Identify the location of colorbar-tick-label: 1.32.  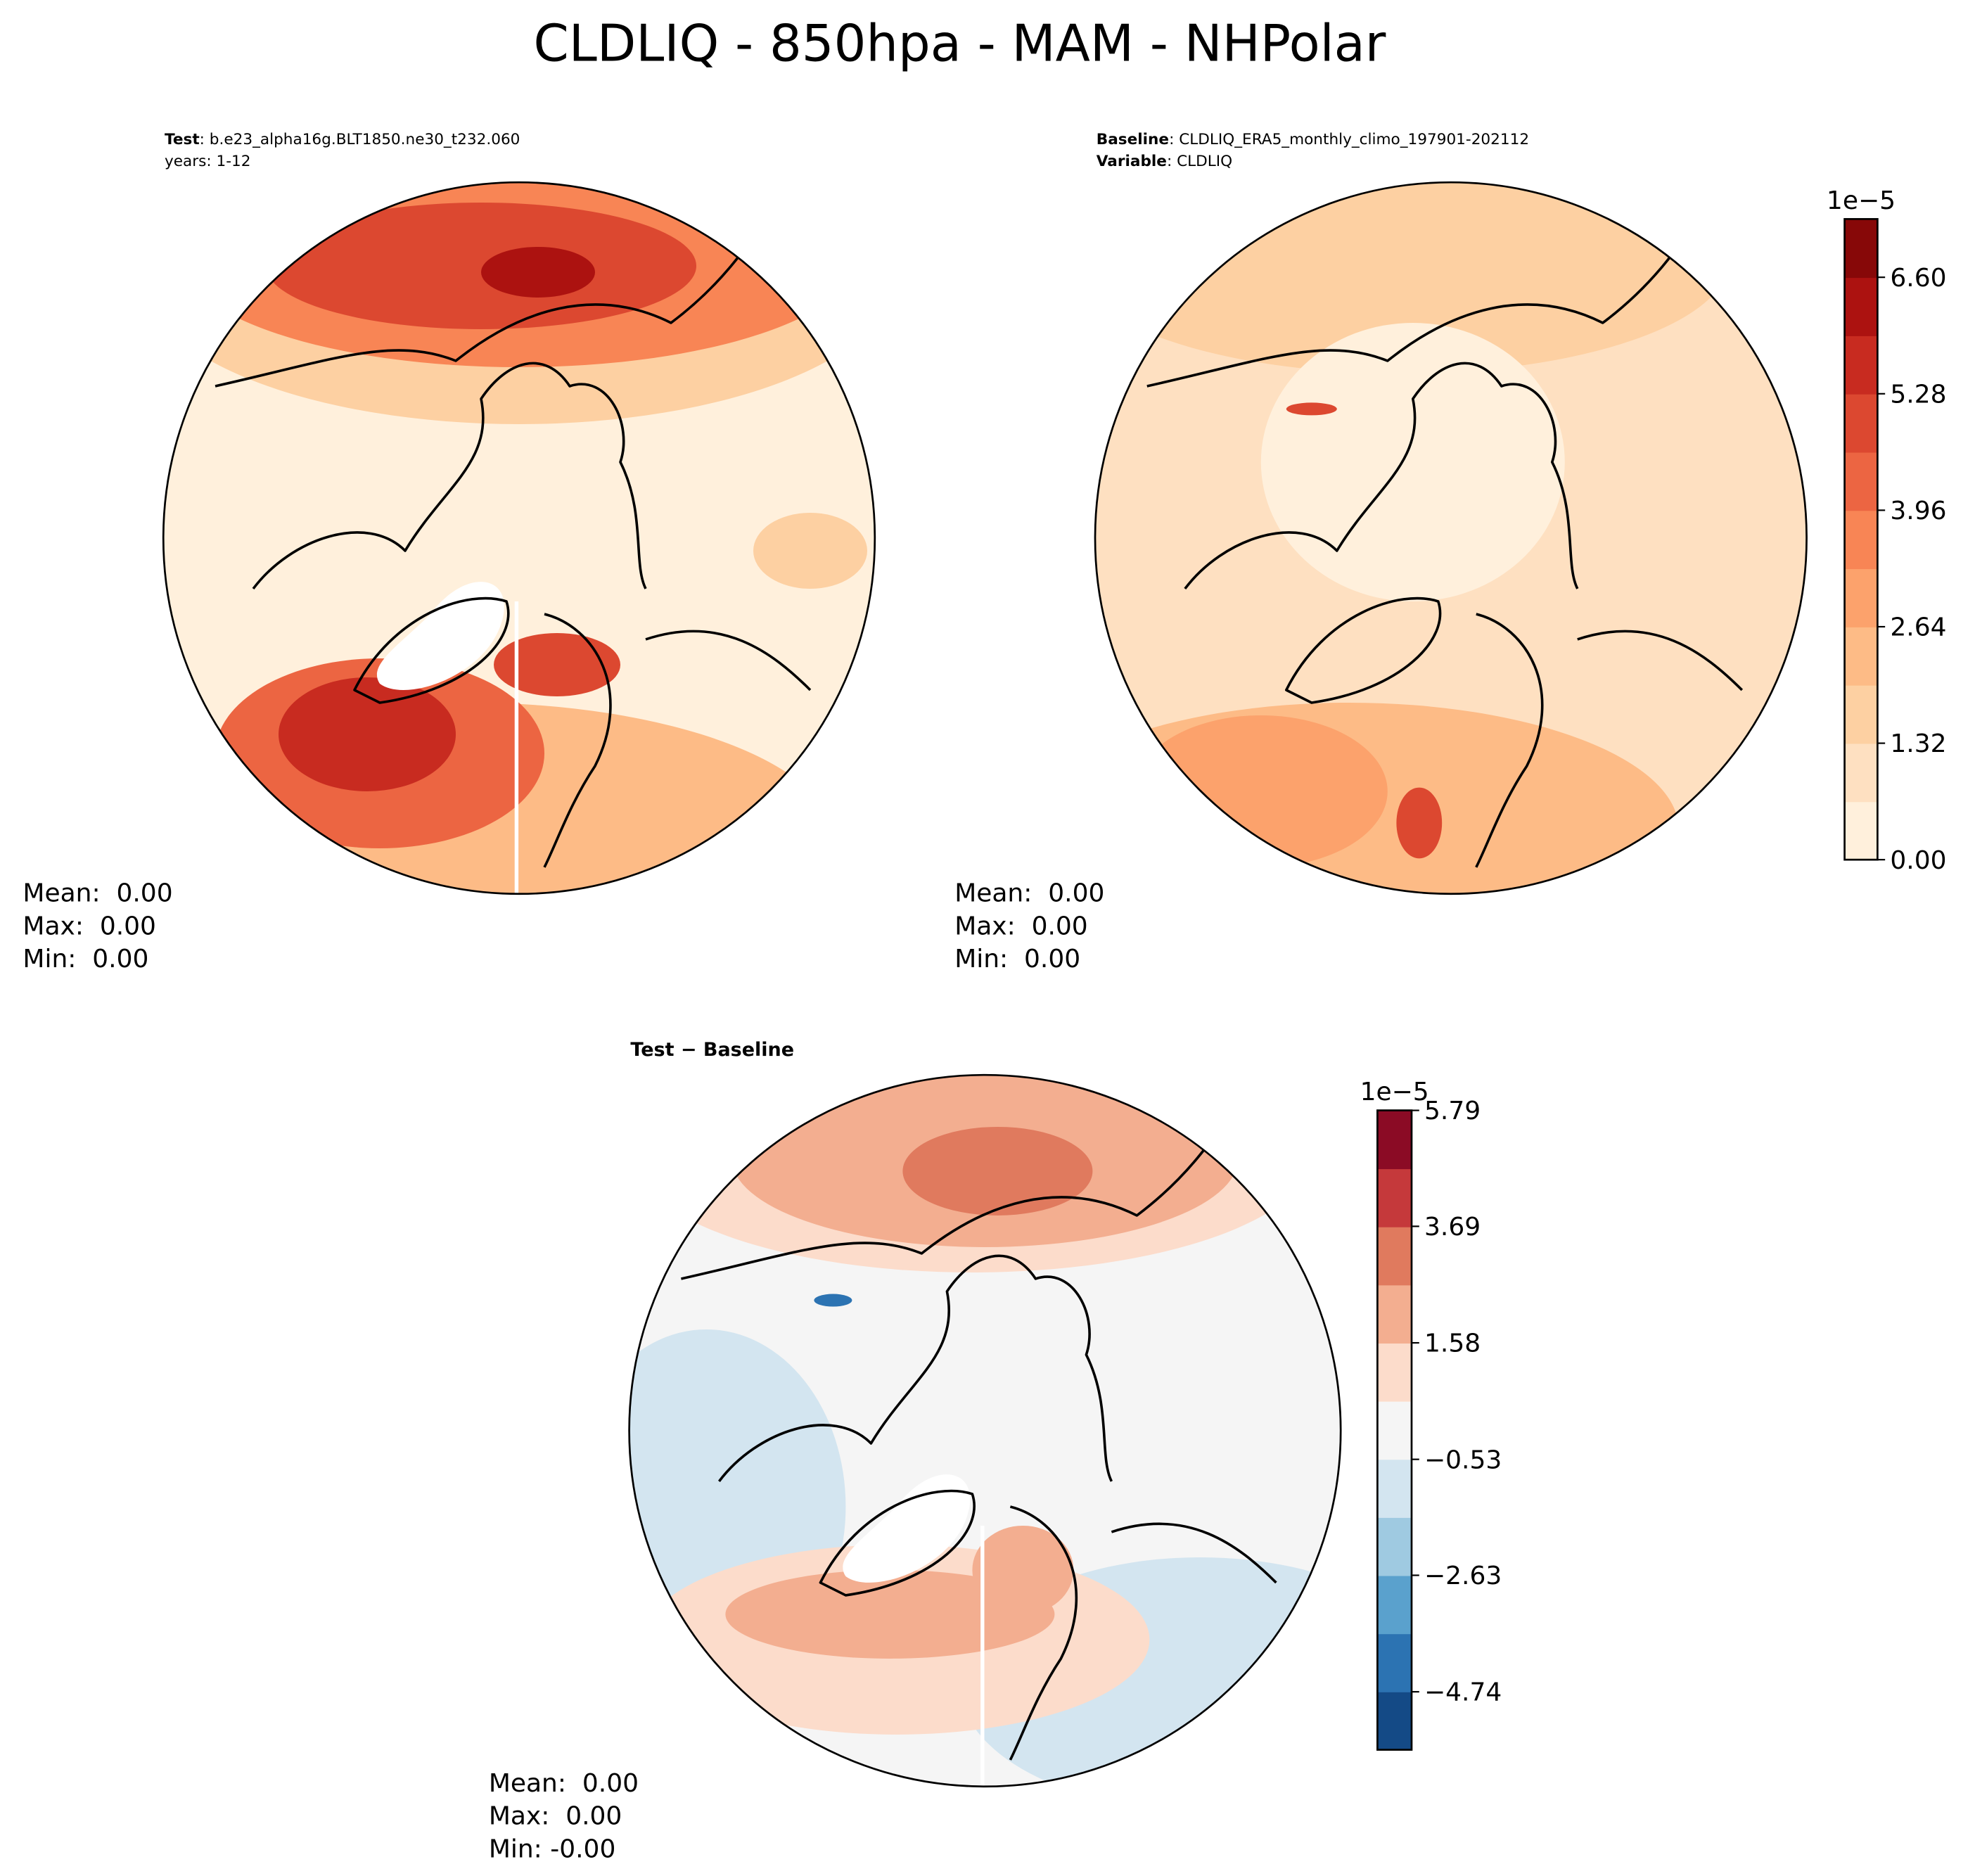
(1918, 744).